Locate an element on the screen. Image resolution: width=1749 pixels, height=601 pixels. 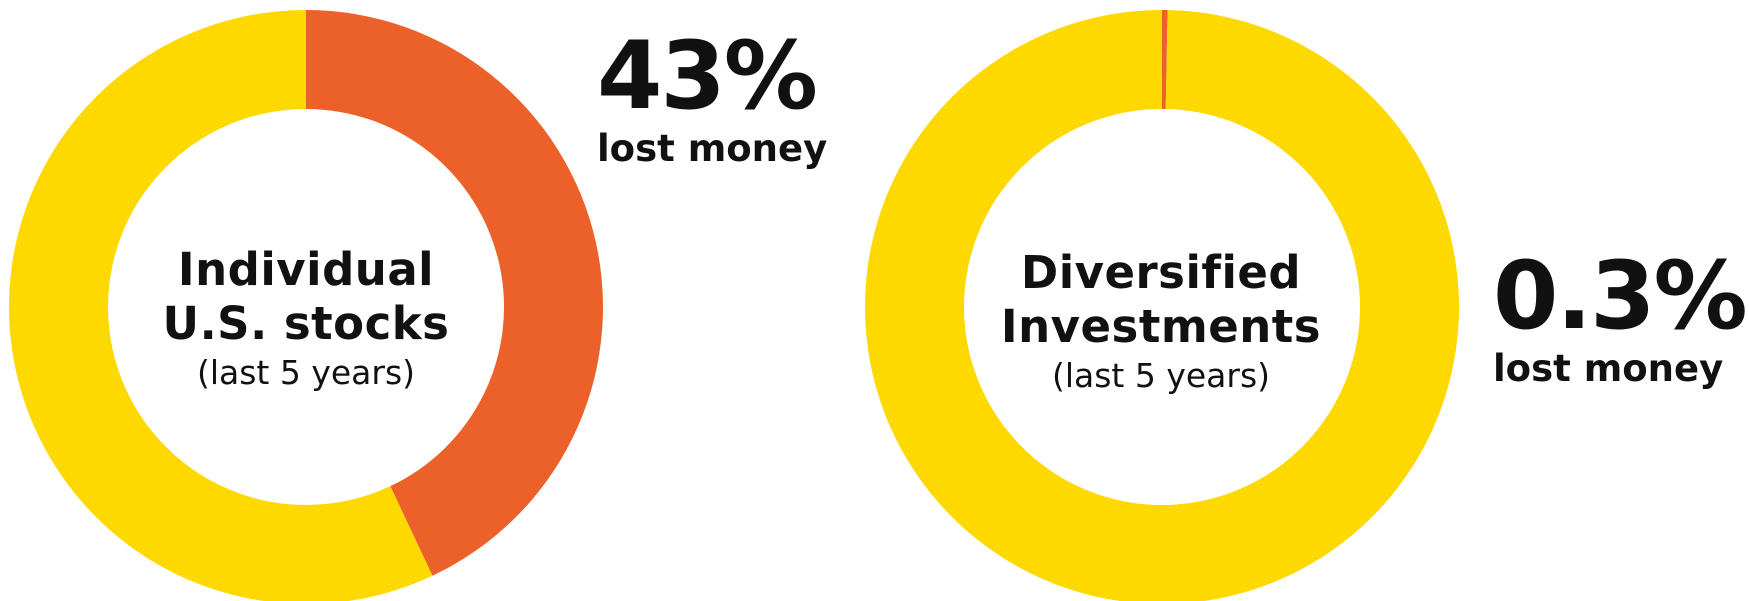
center-label-line1: Diversified is located at coordinates (1161, 272).